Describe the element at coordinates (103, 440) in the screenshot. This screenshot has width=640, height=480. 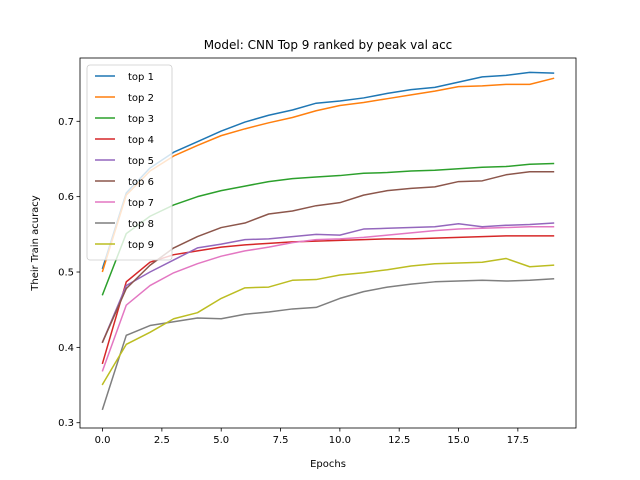
I see `x-tick-label: 0.0` at that location.